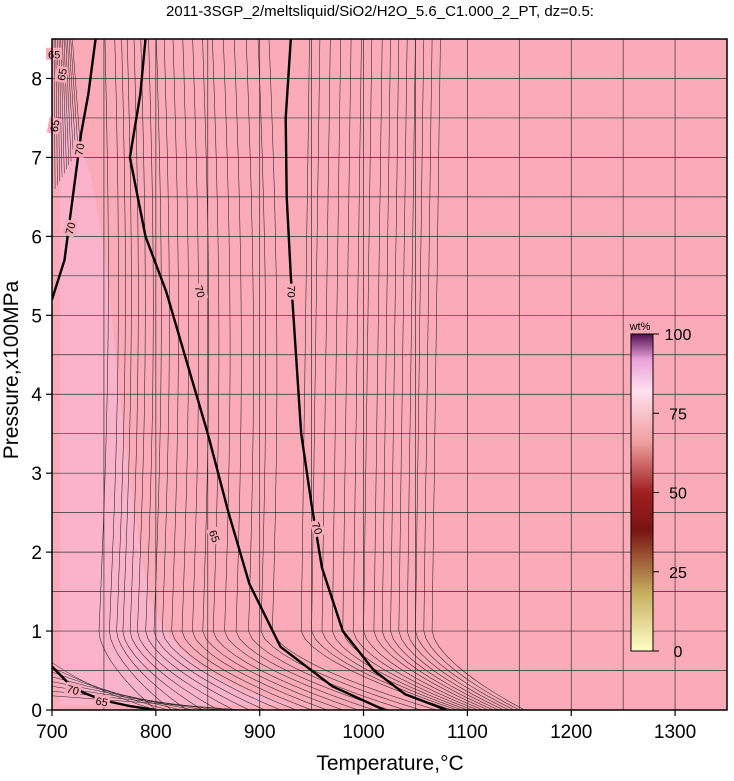 The height and width of the screenshot is (781, 734). What do you see at coordinates (678, 573) in the screenshot?
I see `colorbar-tick-label: 25` at bounding box center [678, 573].